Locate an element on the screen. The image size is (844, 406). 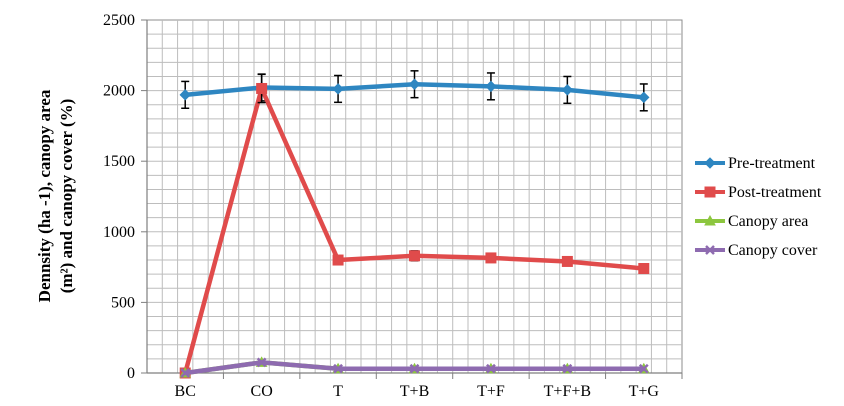
x-tick-label: T+G is located at coordinates (644, 391).